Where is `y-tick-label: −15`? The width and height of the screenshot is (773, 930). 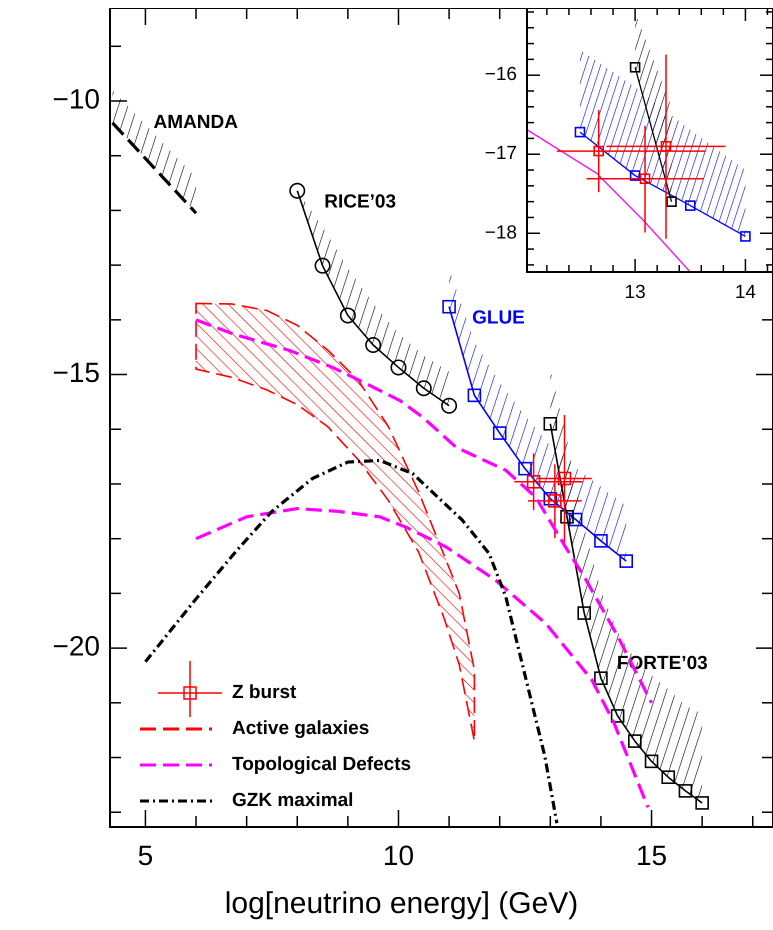 y-tick-label: −15 is located at coordinates (76, 372).